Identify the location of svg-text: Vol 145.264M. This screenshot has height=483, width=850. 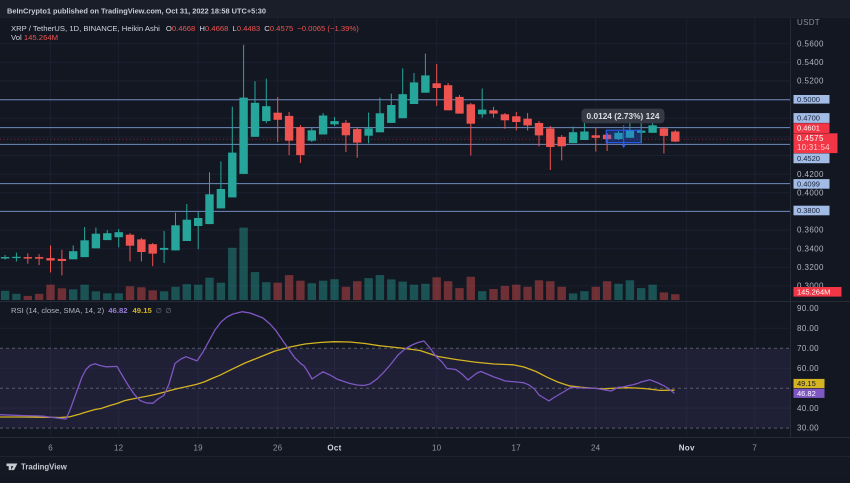
(34, 37).